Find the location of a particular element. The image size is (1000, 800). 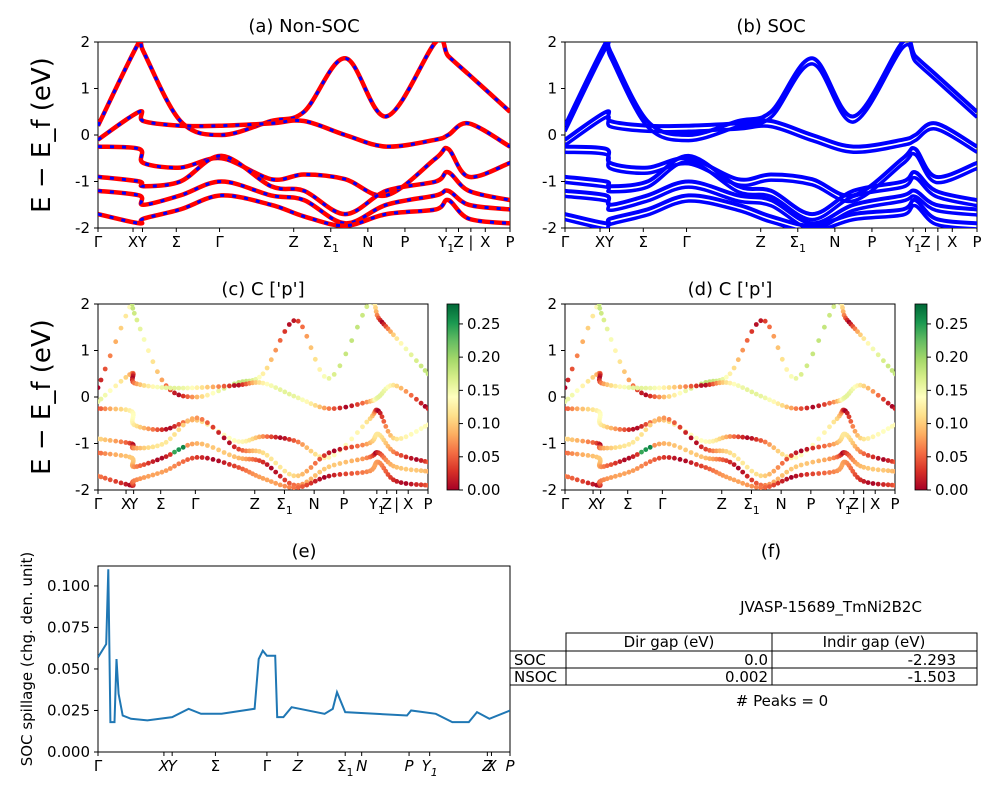

y-tick-label: -1 is located at coordinates (82, 444).